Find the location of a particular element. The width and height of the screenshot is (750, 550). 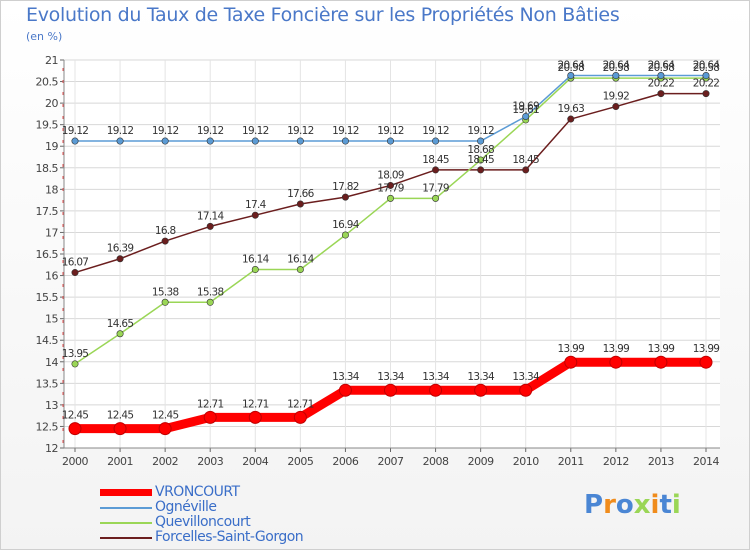

x-tick-label: 2008 is located at coordinates (436, 461).